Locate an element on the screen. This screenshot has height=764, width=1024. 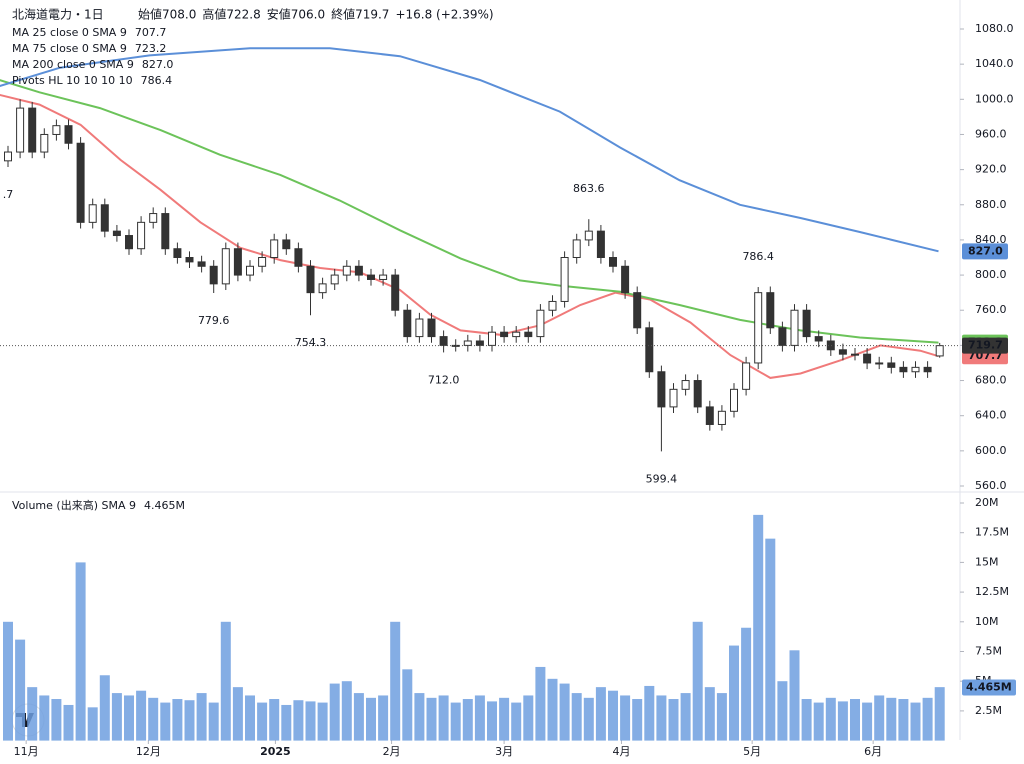
y2-tick-label: 17.5M is located at coordinates (992, 532).